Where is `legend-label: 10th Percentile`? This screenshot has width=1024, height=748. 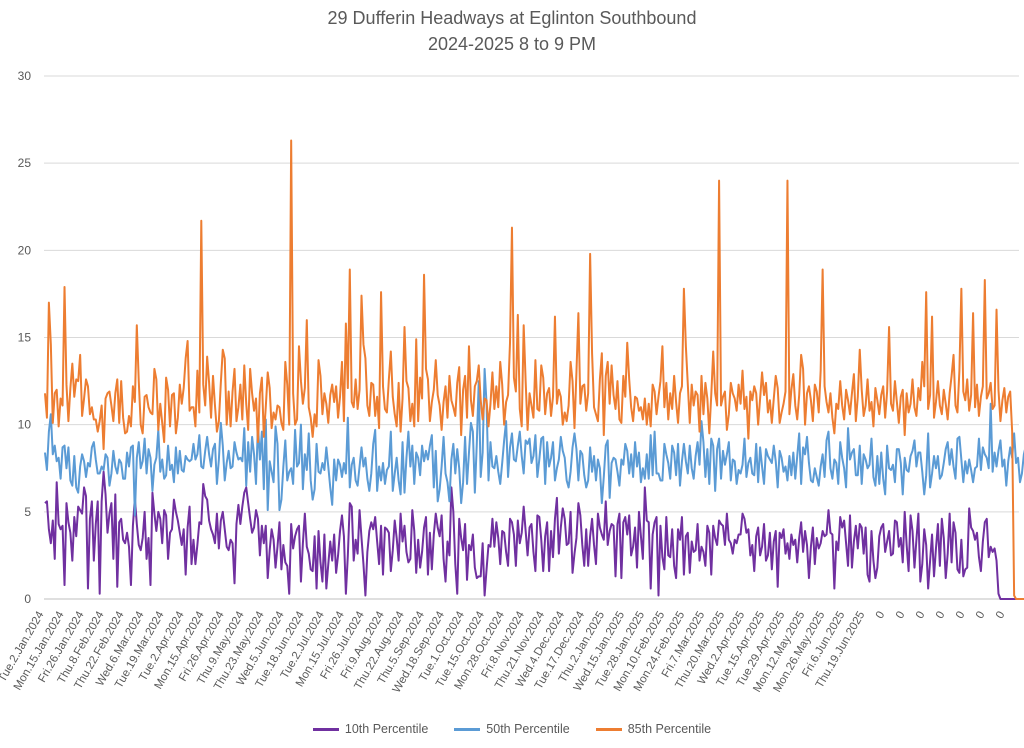 legend-label: 10th Percentile is located at coordinates (386, 729).